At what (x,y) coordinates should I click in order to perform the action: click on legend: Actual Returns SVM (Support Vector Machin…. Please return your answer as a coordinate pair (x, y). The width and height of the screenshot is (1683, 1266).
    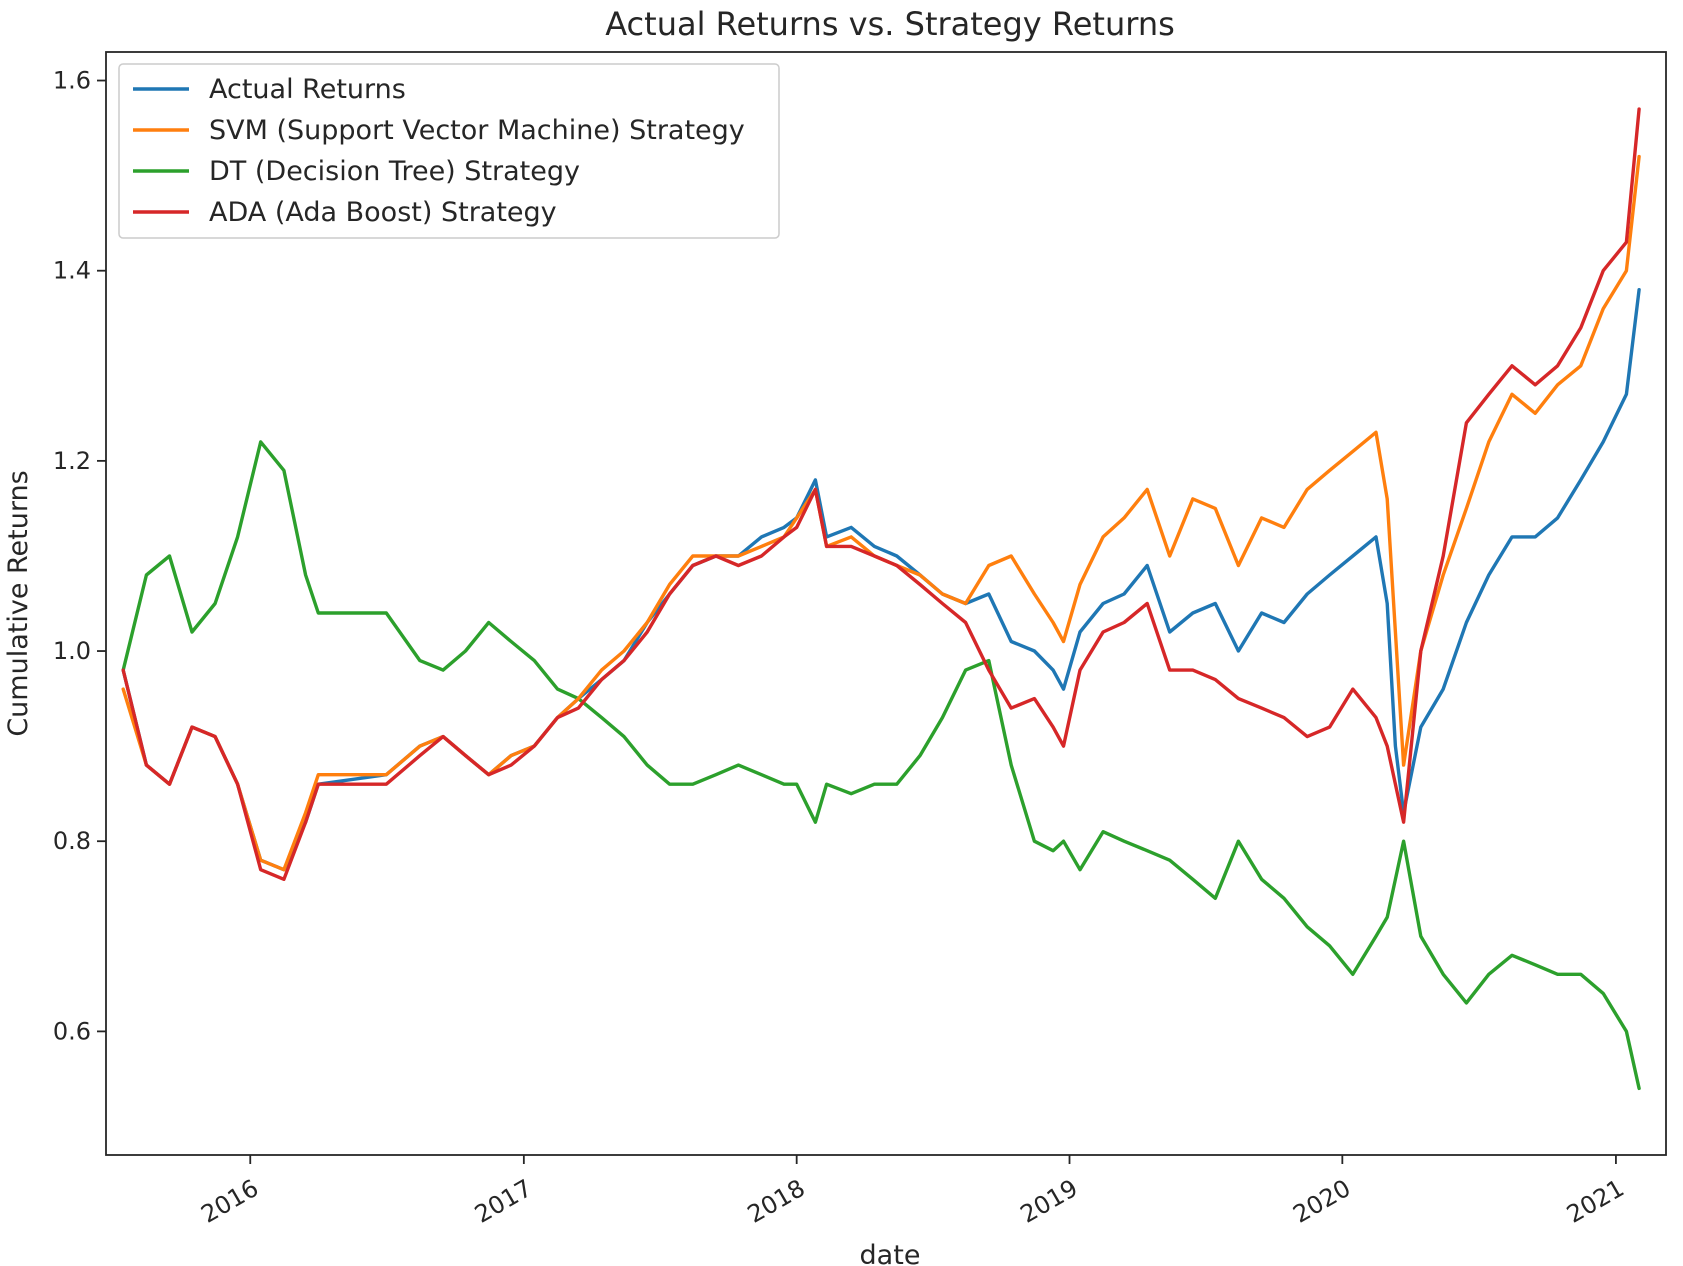
    Looking at the image, I should click on (449, 151).